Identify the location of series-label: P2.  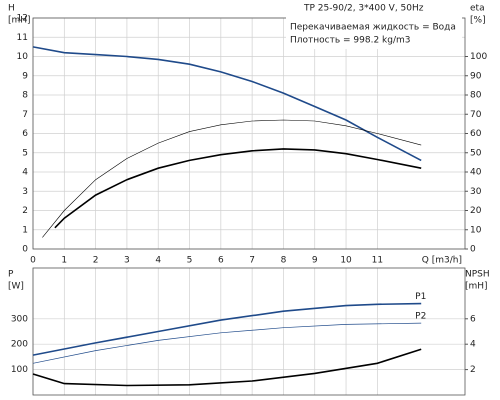
(420, 317).